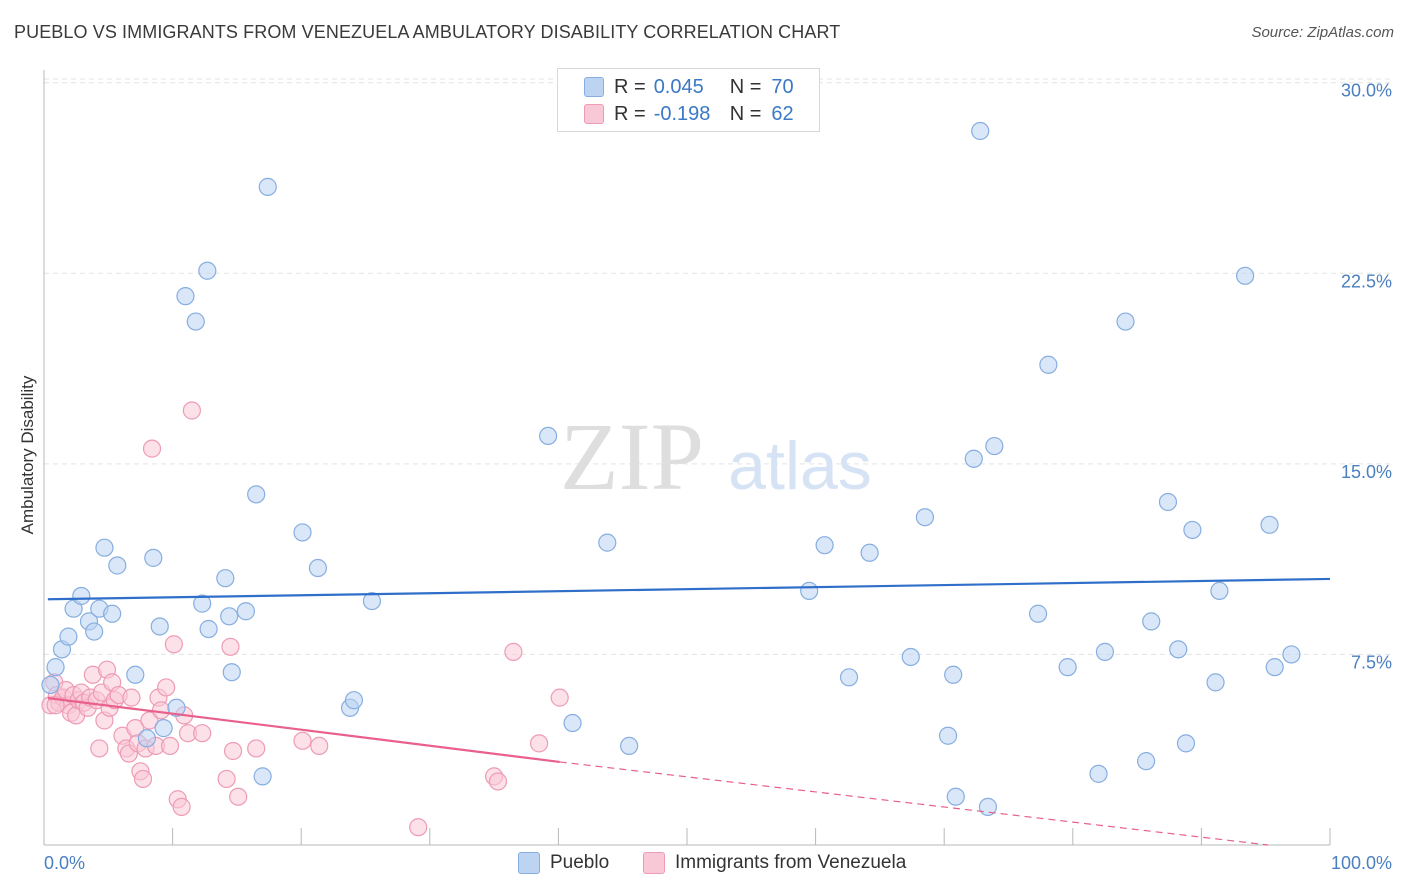 Image resolution: width=1406 pixels, height=892 pixels. I want to click on legend-item-pueblo: Pueblo, so click(563, 863).